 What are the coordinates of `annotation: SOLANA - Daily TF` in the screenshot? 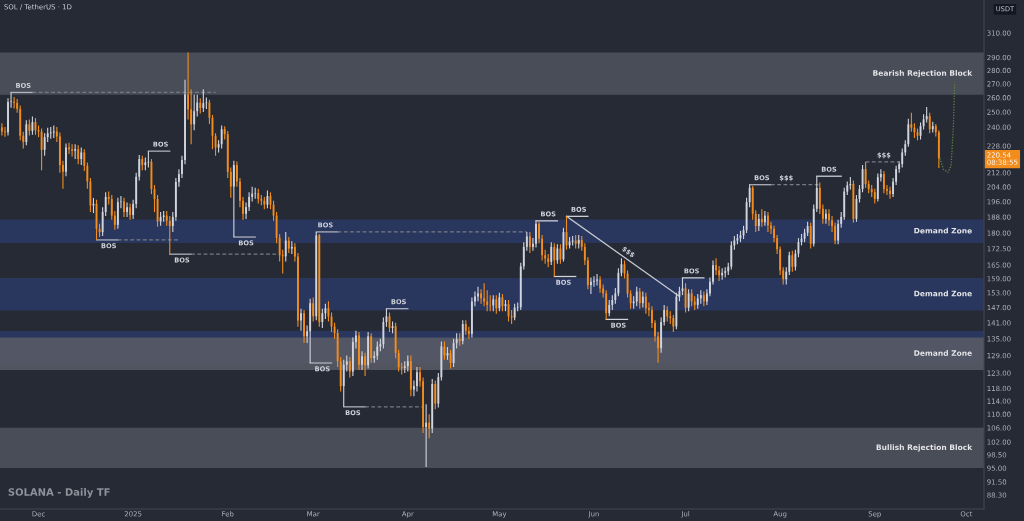 It's located at (59, 493).